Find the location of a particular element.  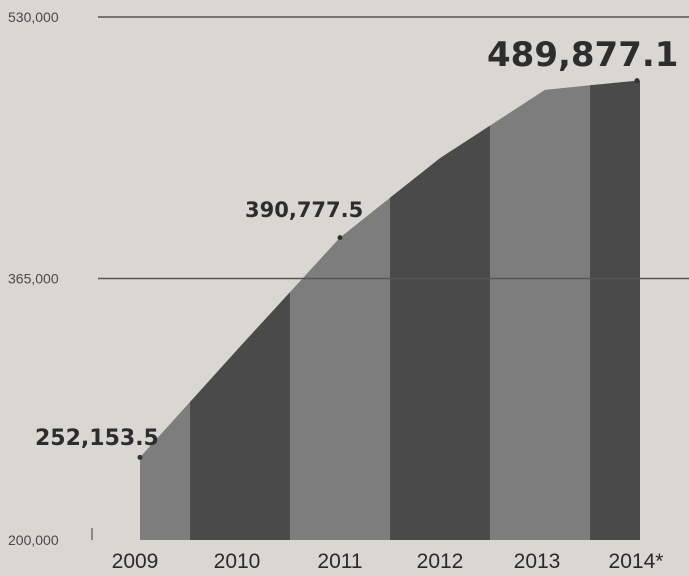

y-tick-label: 200,000 is located at coordinates (33, 540).